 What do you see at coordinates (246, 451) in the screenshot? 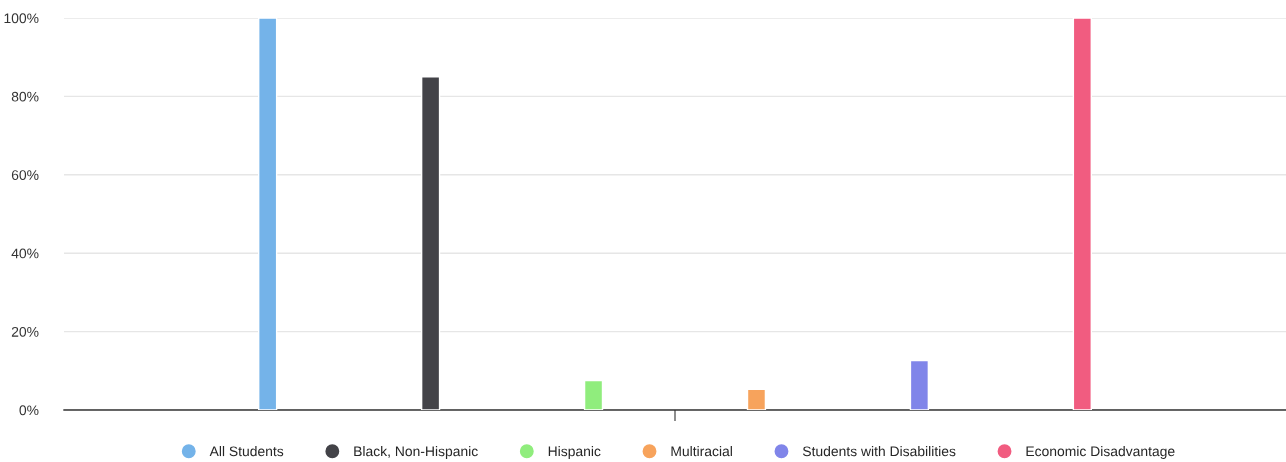
I see `legend-label: All Students` at bounding box center [246, 451].